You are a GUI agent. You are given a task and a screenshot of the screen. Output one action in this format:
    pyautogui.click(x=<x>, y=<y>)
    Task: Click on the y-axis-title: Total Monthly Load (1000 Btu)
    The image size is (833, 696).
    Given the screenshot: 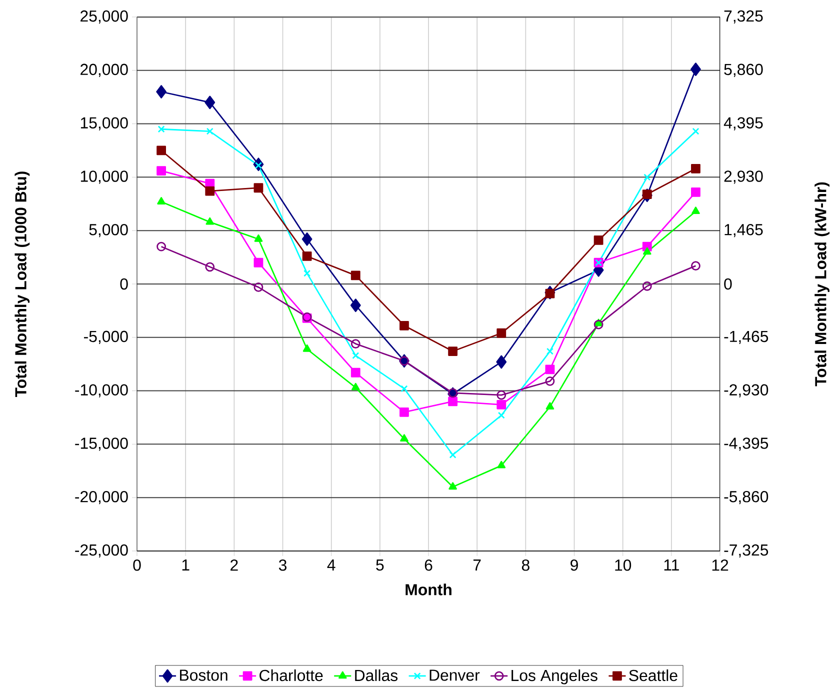 What is the action you would take?
    pyautogui.click(x=22, y=285)
    